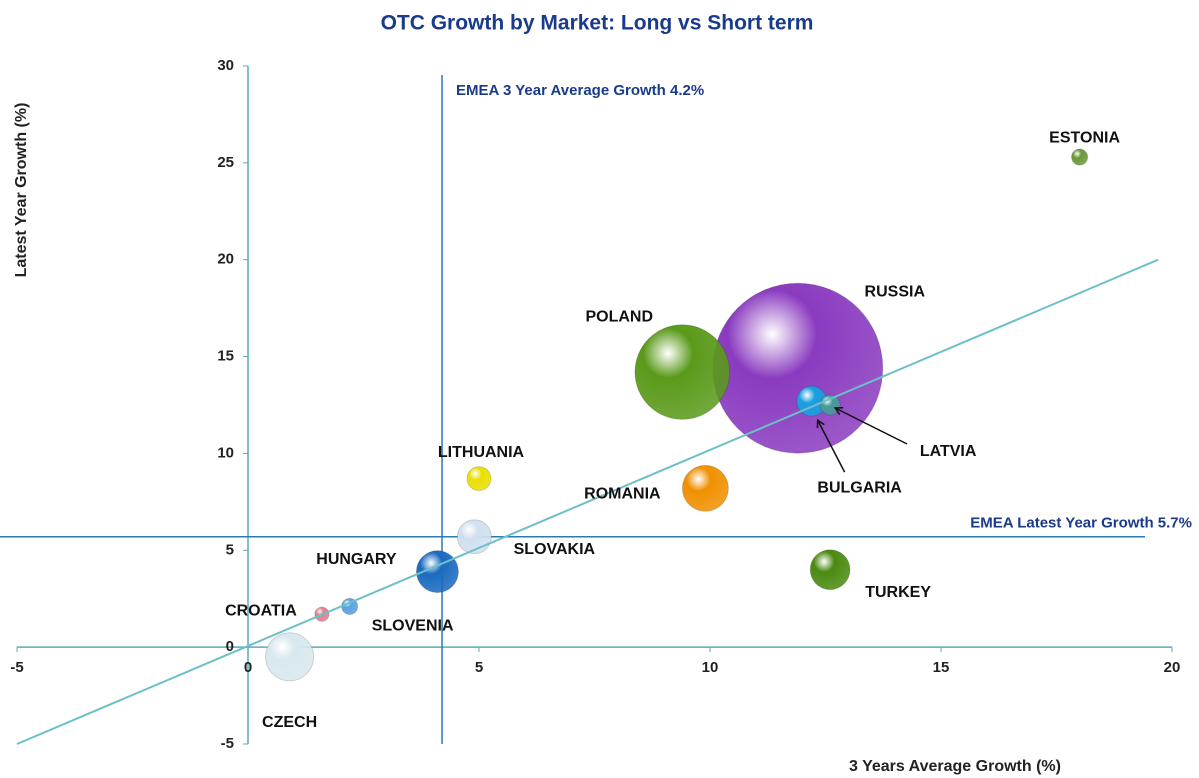 Image resolution: width=1199 pixels, height=778 pixels. Describe the element at coordinates (948, 451) in the screenshot. I see `bubble-label: LATVIA` at that location.